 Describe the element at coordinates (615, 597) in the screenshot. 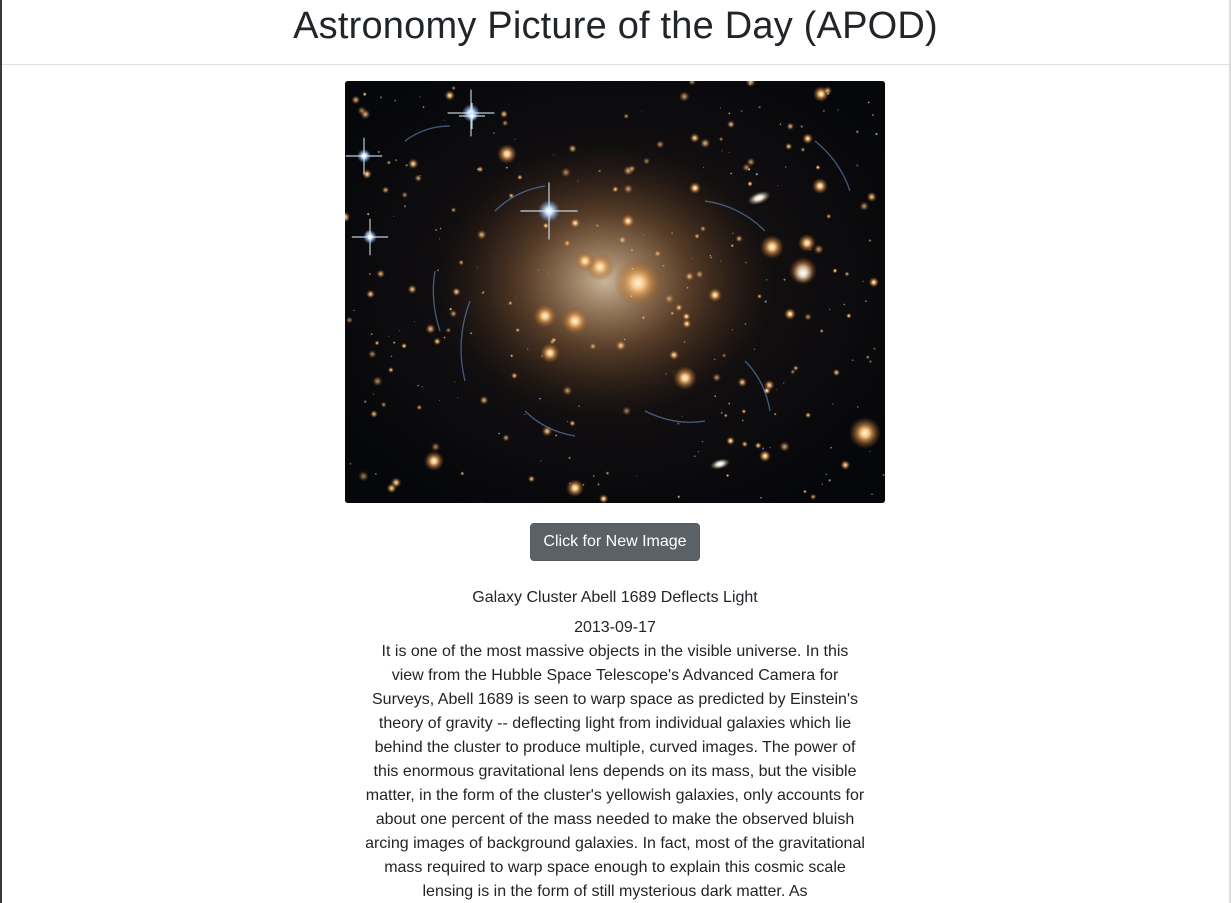

I see `apod-title: Galaxy Cluster Abell 1689 Deflects Light` at that location.